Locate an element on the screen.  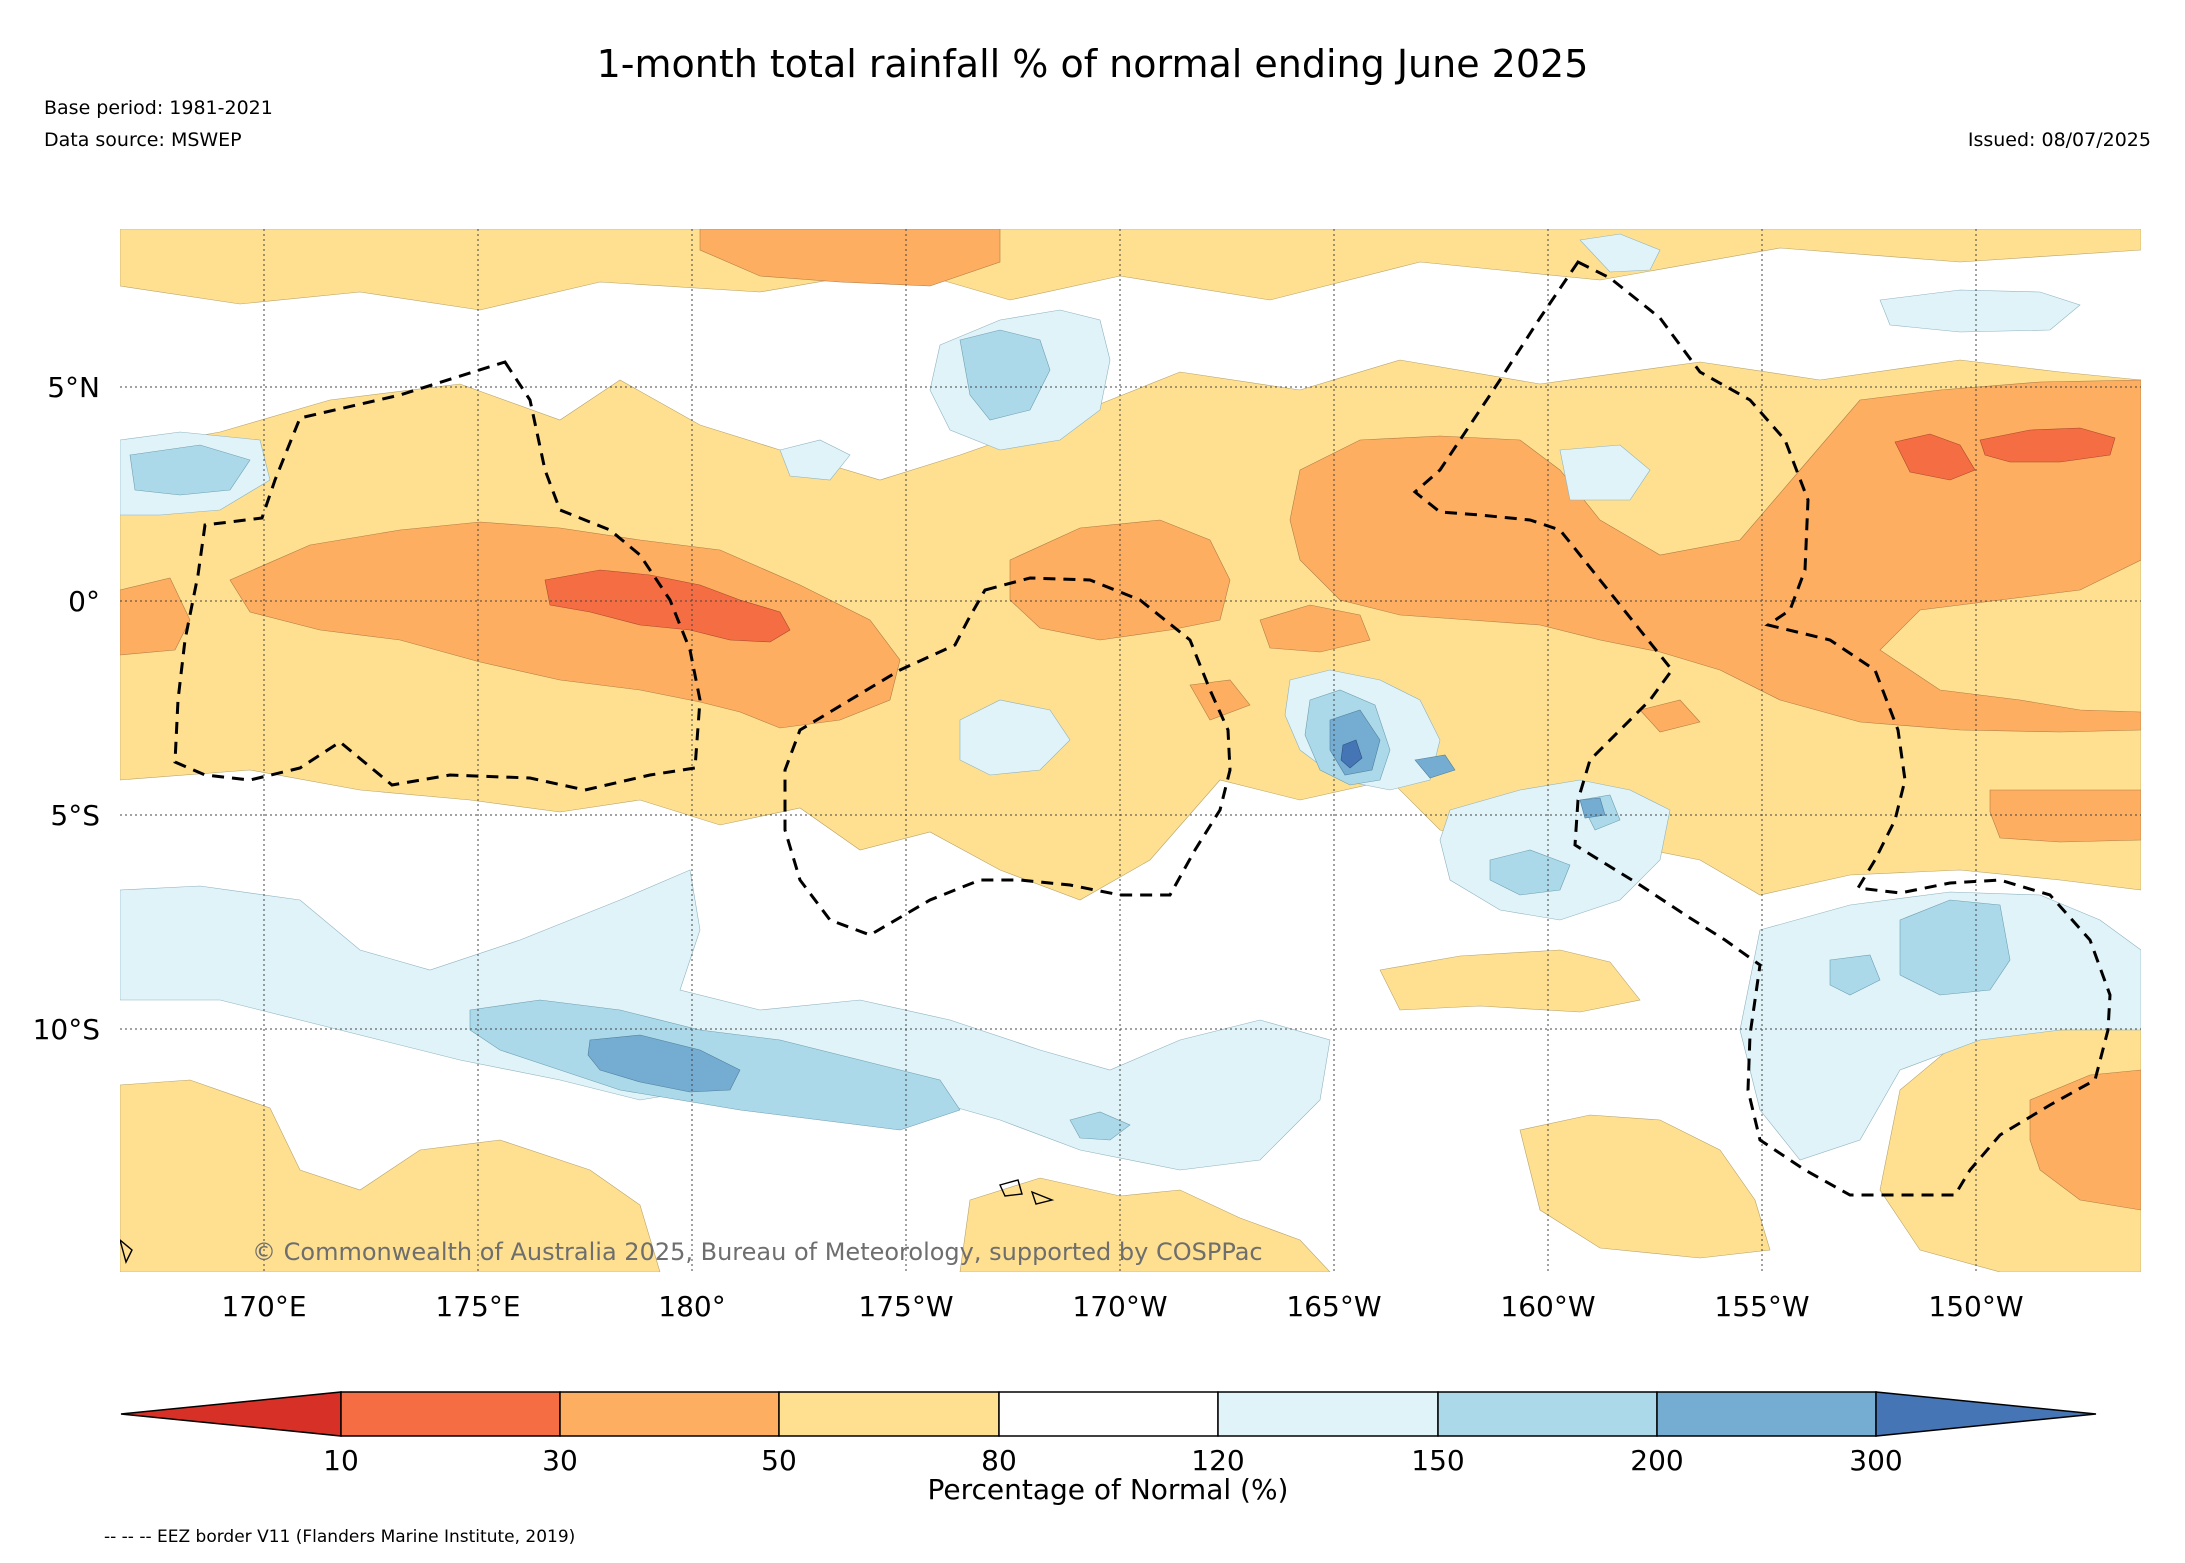
lon-label-165w: 165°W is located at coordinates (1333, 1306).